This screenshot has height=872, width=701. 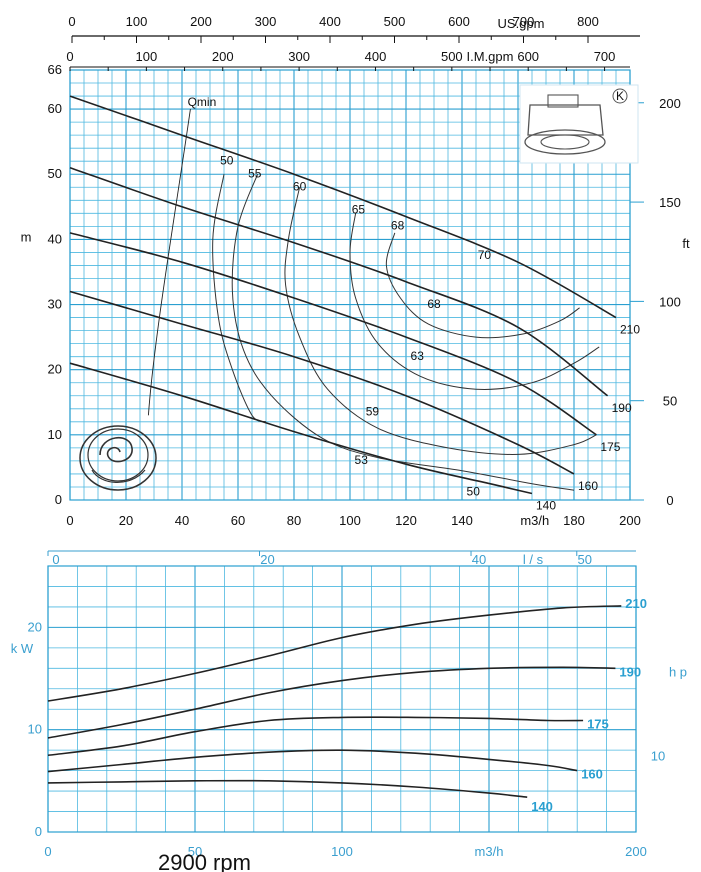 I want to click on y-tick-label: 50, so click(x=55, y=173).